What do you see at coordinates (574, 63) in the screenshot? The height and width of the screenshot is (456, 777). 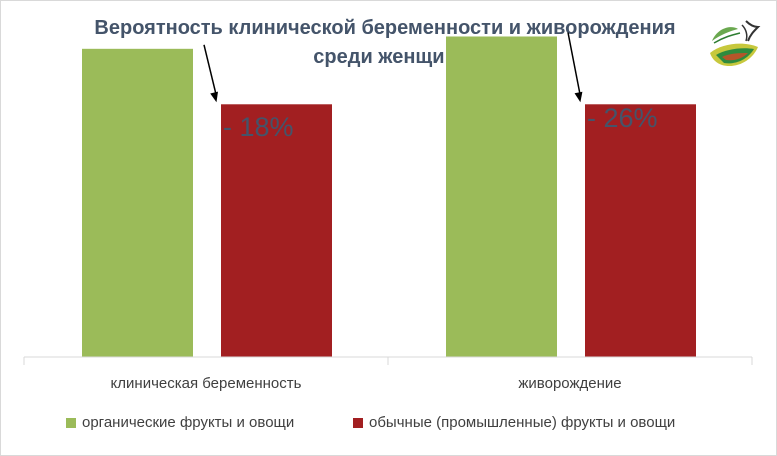 I see `arrow-line-live-birth` at bounding box center [574, 63].